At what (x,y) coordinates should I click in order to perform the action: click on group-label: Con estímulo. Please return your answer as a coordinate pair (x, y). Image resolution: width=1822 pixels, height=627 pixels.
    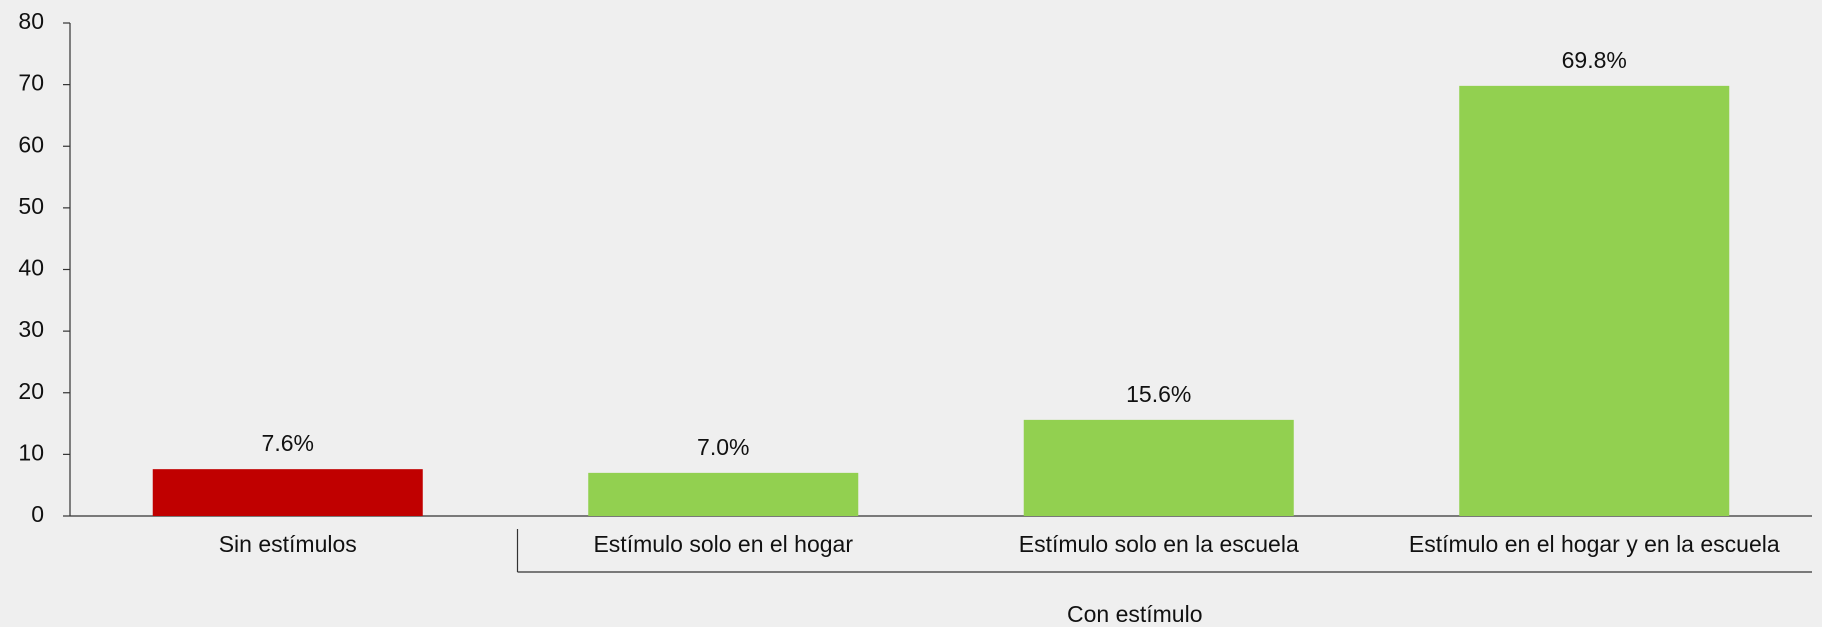
    Looking at the image, I should click on (1135, 614).